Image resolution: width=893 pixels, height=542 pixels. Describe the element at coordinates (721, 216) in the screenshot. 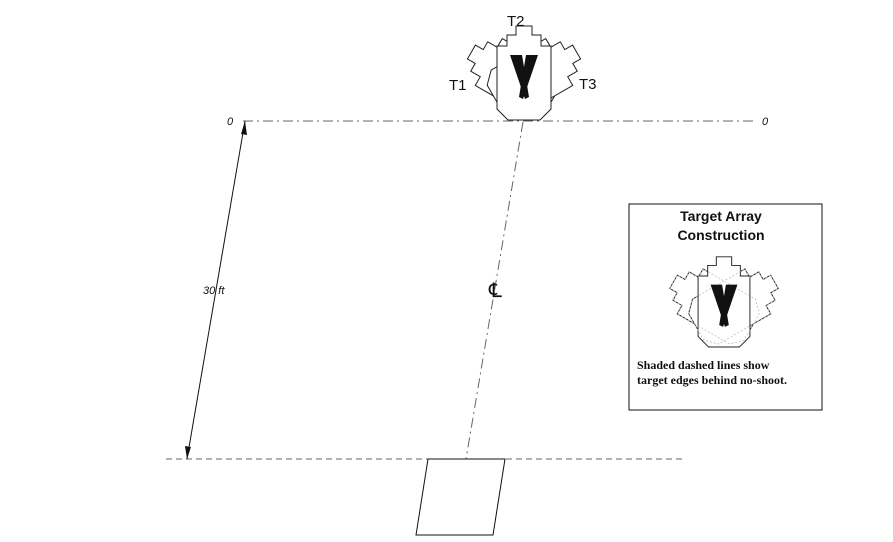

I see `inset-title-line1: Target Array` at that location.